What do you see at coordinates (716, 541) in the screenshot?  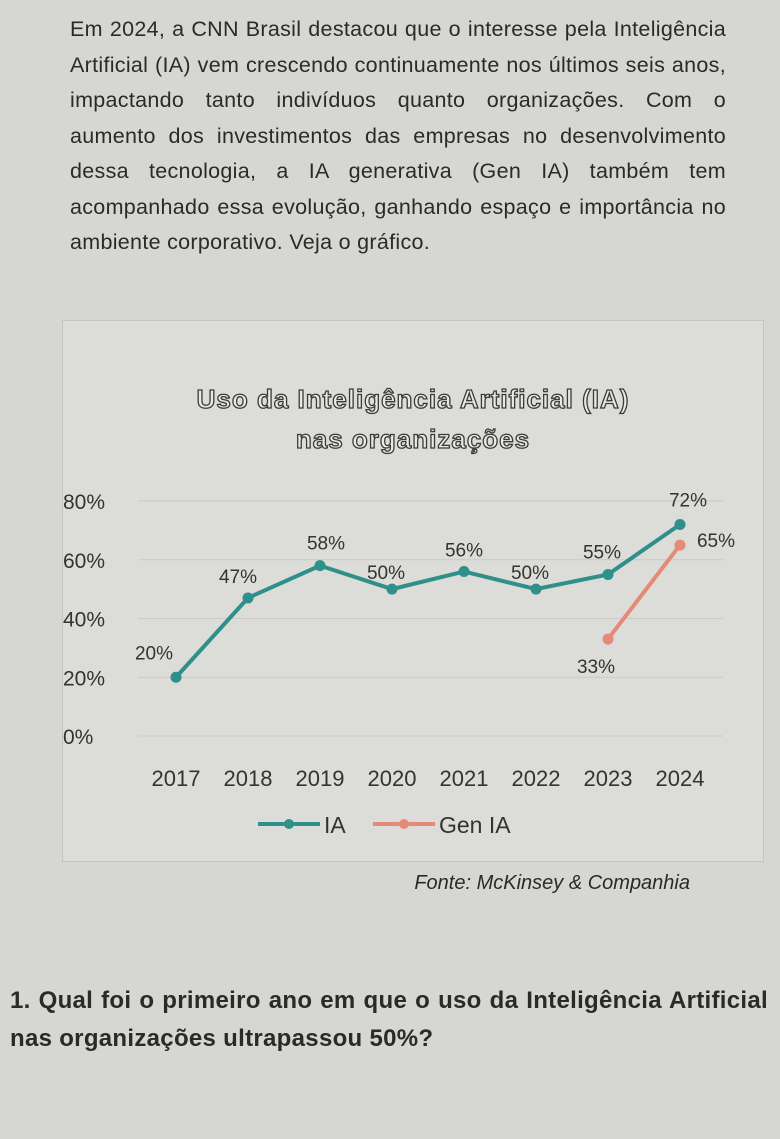 I see `data-label: 65%` at bounding box center [716, 541].